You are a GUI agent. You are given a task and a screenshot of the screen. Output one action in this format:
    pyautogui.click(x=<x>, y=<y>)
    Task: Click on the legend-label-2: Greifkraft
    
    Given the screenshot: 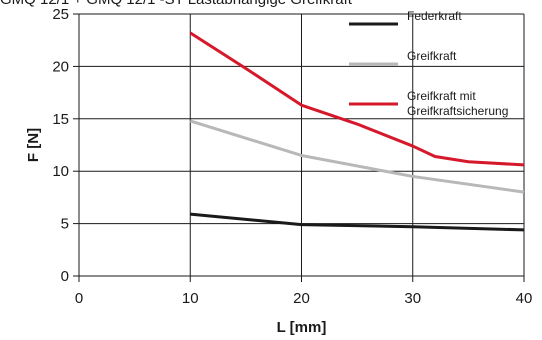 What is the action you would take?
    pyautogui.click(x=432, y=56)
    